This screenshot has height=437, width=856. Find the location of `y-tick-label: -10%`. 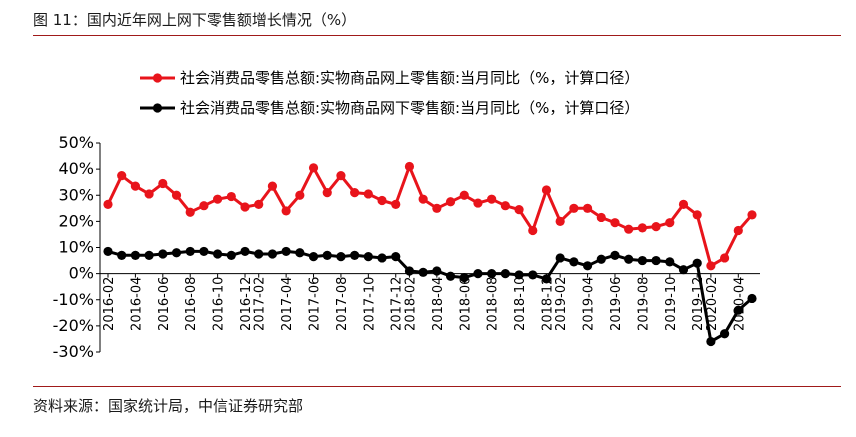

y-tick-label: -10% is located at coordinates (73, 299).